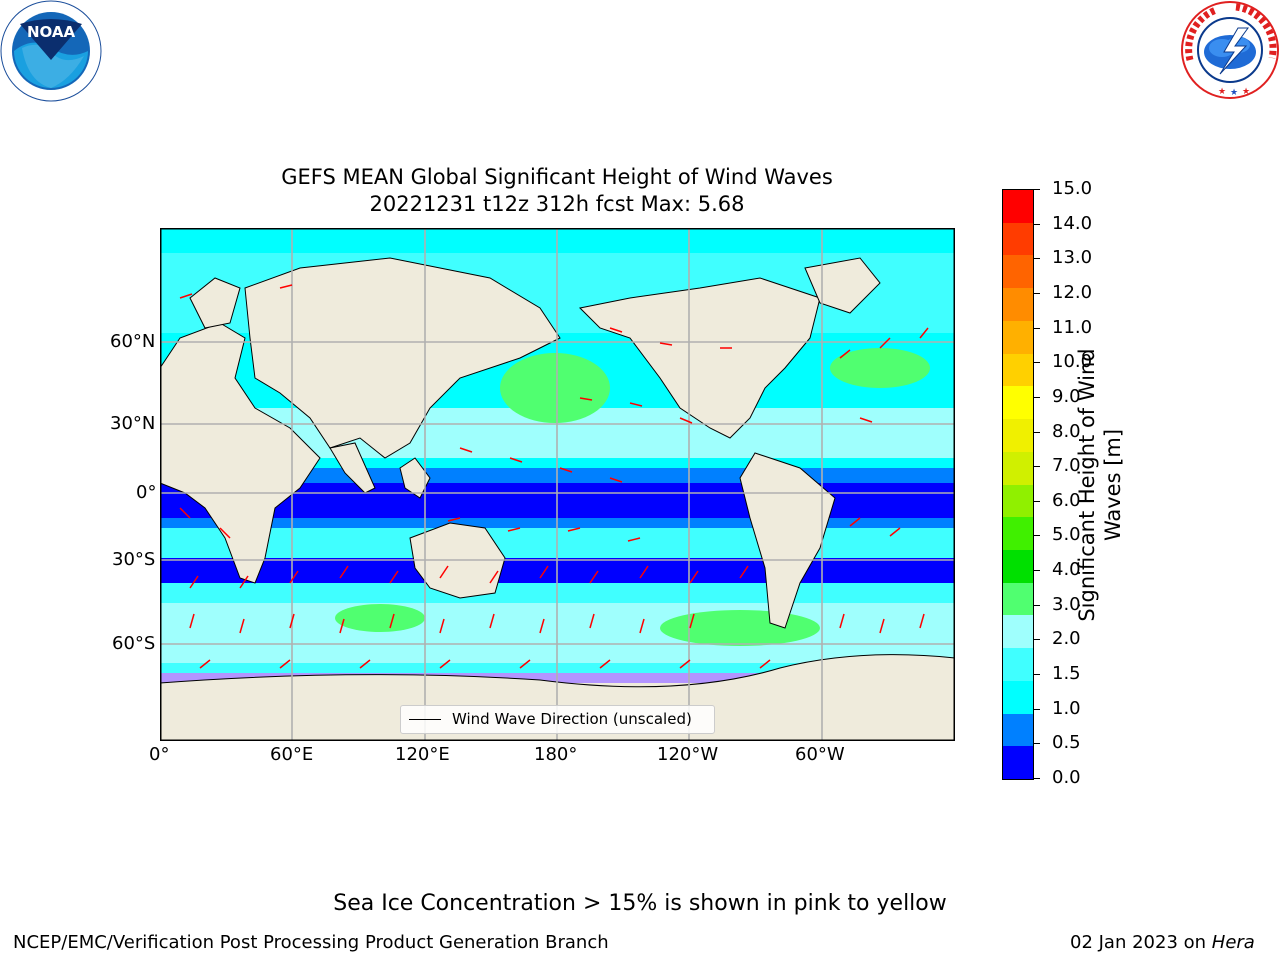  Describe the element at coordinates (1113, 485) in the screenshot. I see `colorbar-label-line2: Waves [m]` at that location.